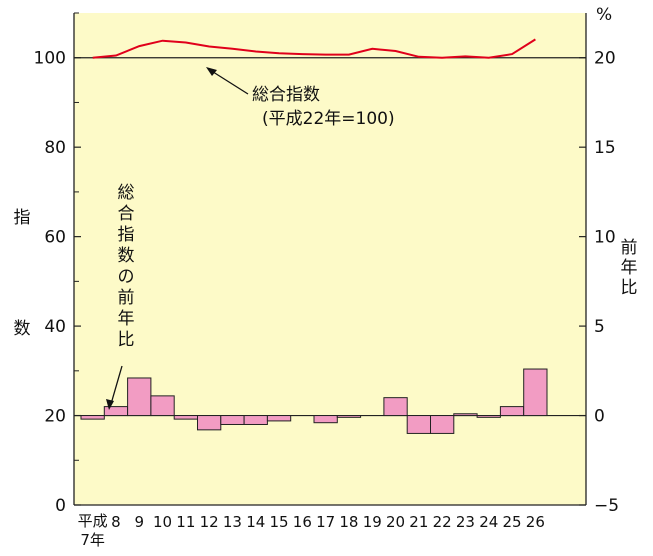 The width and height of the screenshot is (653, 556). I want to click on line-annotation-sub: (平成22年=100), so click(328, 119).